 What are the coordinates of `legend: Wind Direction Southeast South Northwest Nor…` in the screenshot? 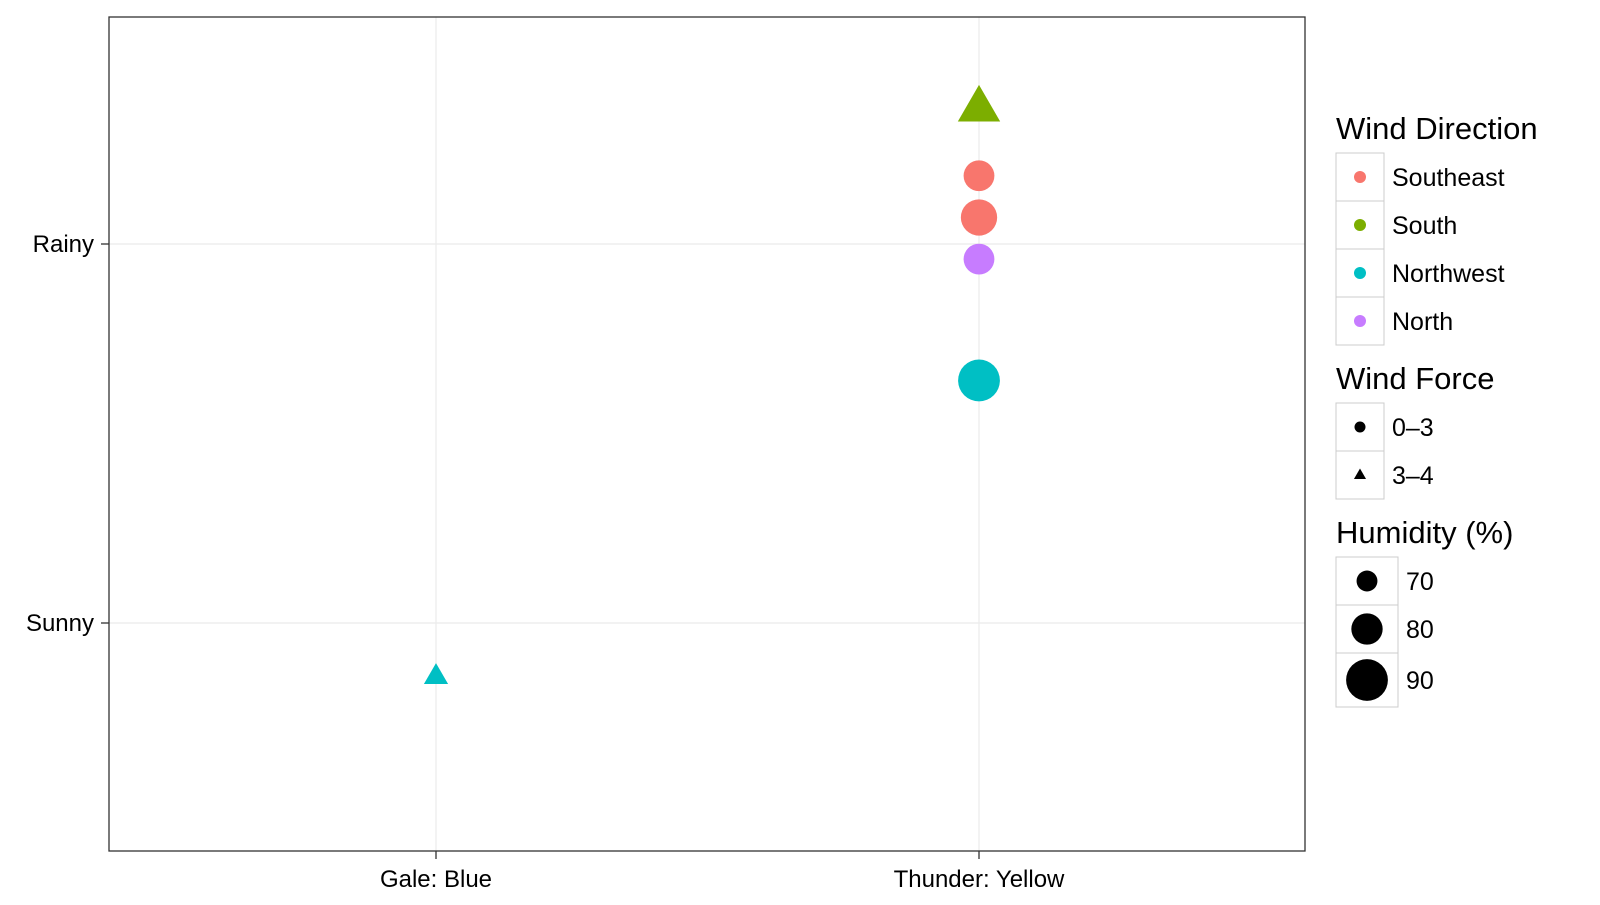 It's located at (1436, 409).